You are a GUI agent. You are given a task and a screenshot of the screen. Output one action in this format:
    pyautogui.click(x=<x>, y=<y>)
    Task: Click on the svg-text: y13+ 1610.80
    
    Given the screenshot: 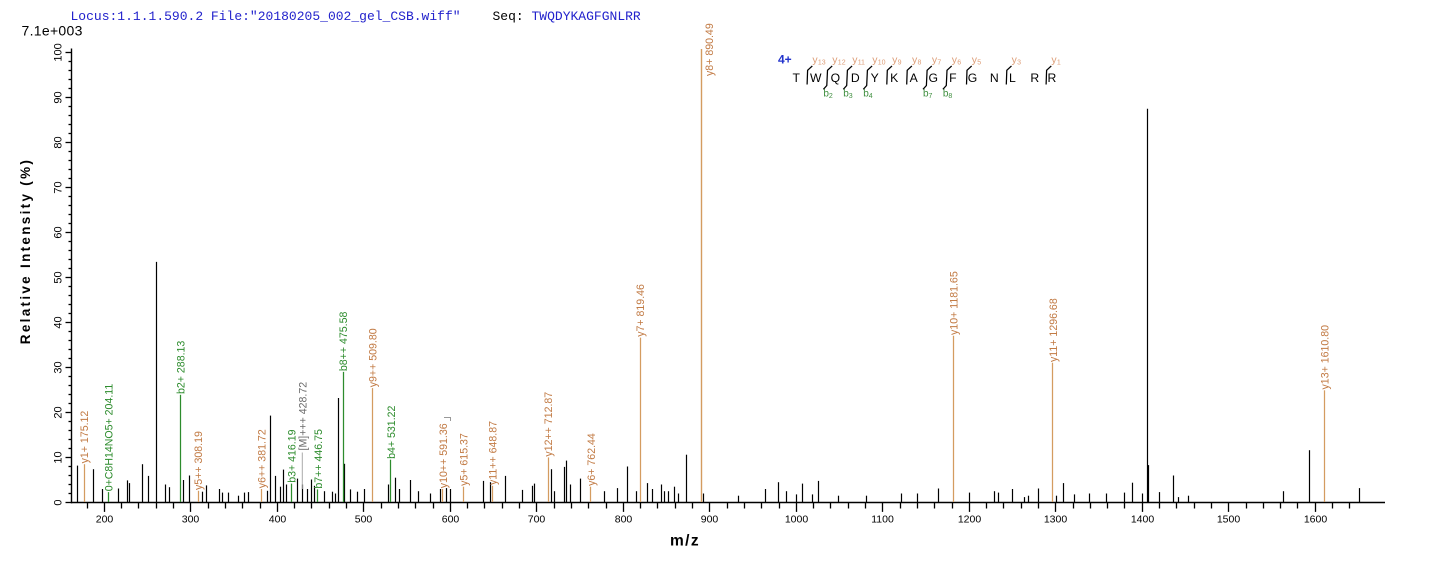 What is the action you would take?
    pyautogui.click(x=1326, y=357)
    